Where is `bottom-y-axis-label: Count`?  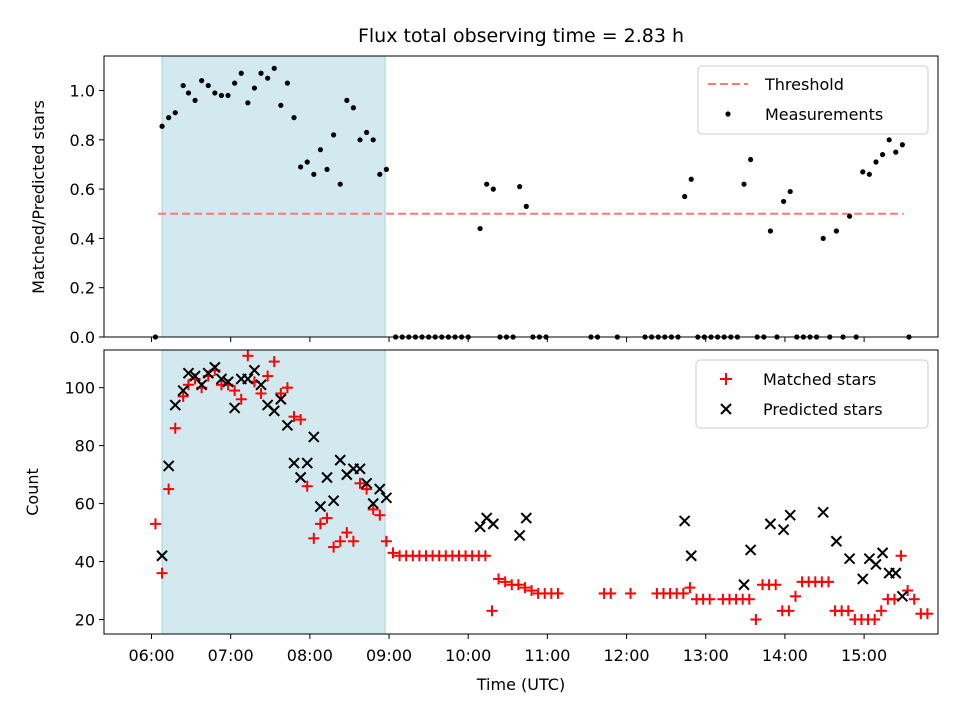
bottom-y-axis-label: Count is located at coordinates (32, 492).